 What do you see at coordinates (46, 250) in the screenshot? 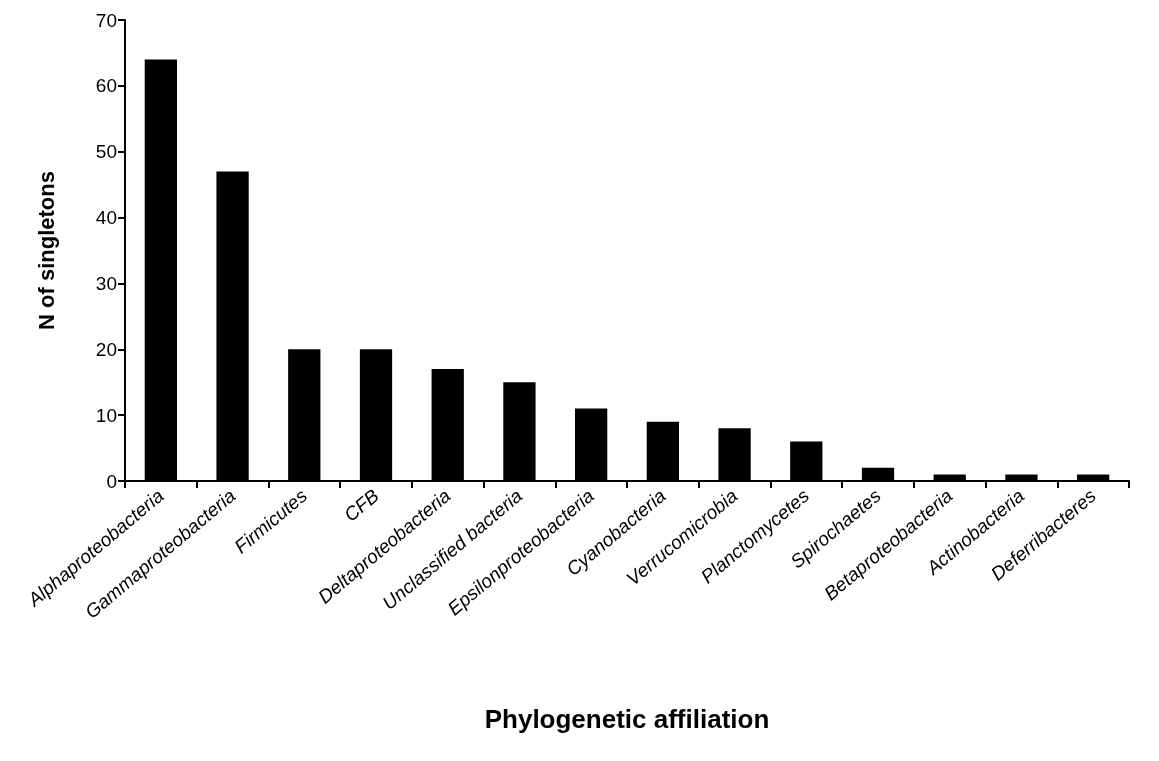
I see `y-axis-title: N of singletons` at bounding box center [46, 250].